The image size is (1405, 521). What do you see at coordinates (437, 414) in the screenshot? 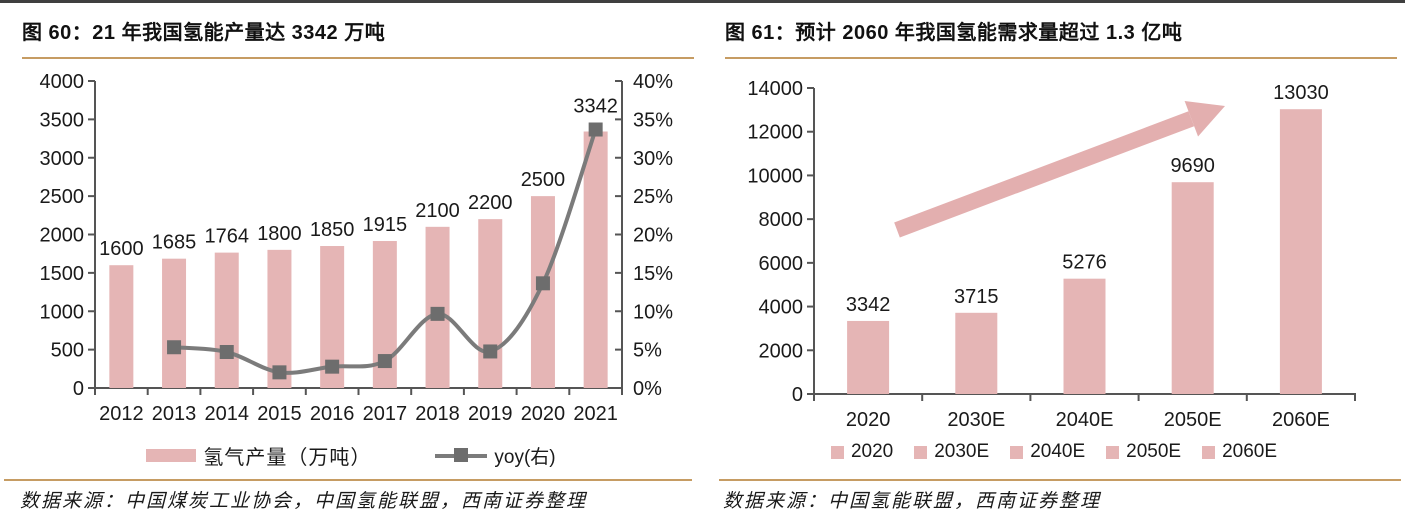
I see `x-axis-tick-label: 2018` at bounding box center [437, 414].